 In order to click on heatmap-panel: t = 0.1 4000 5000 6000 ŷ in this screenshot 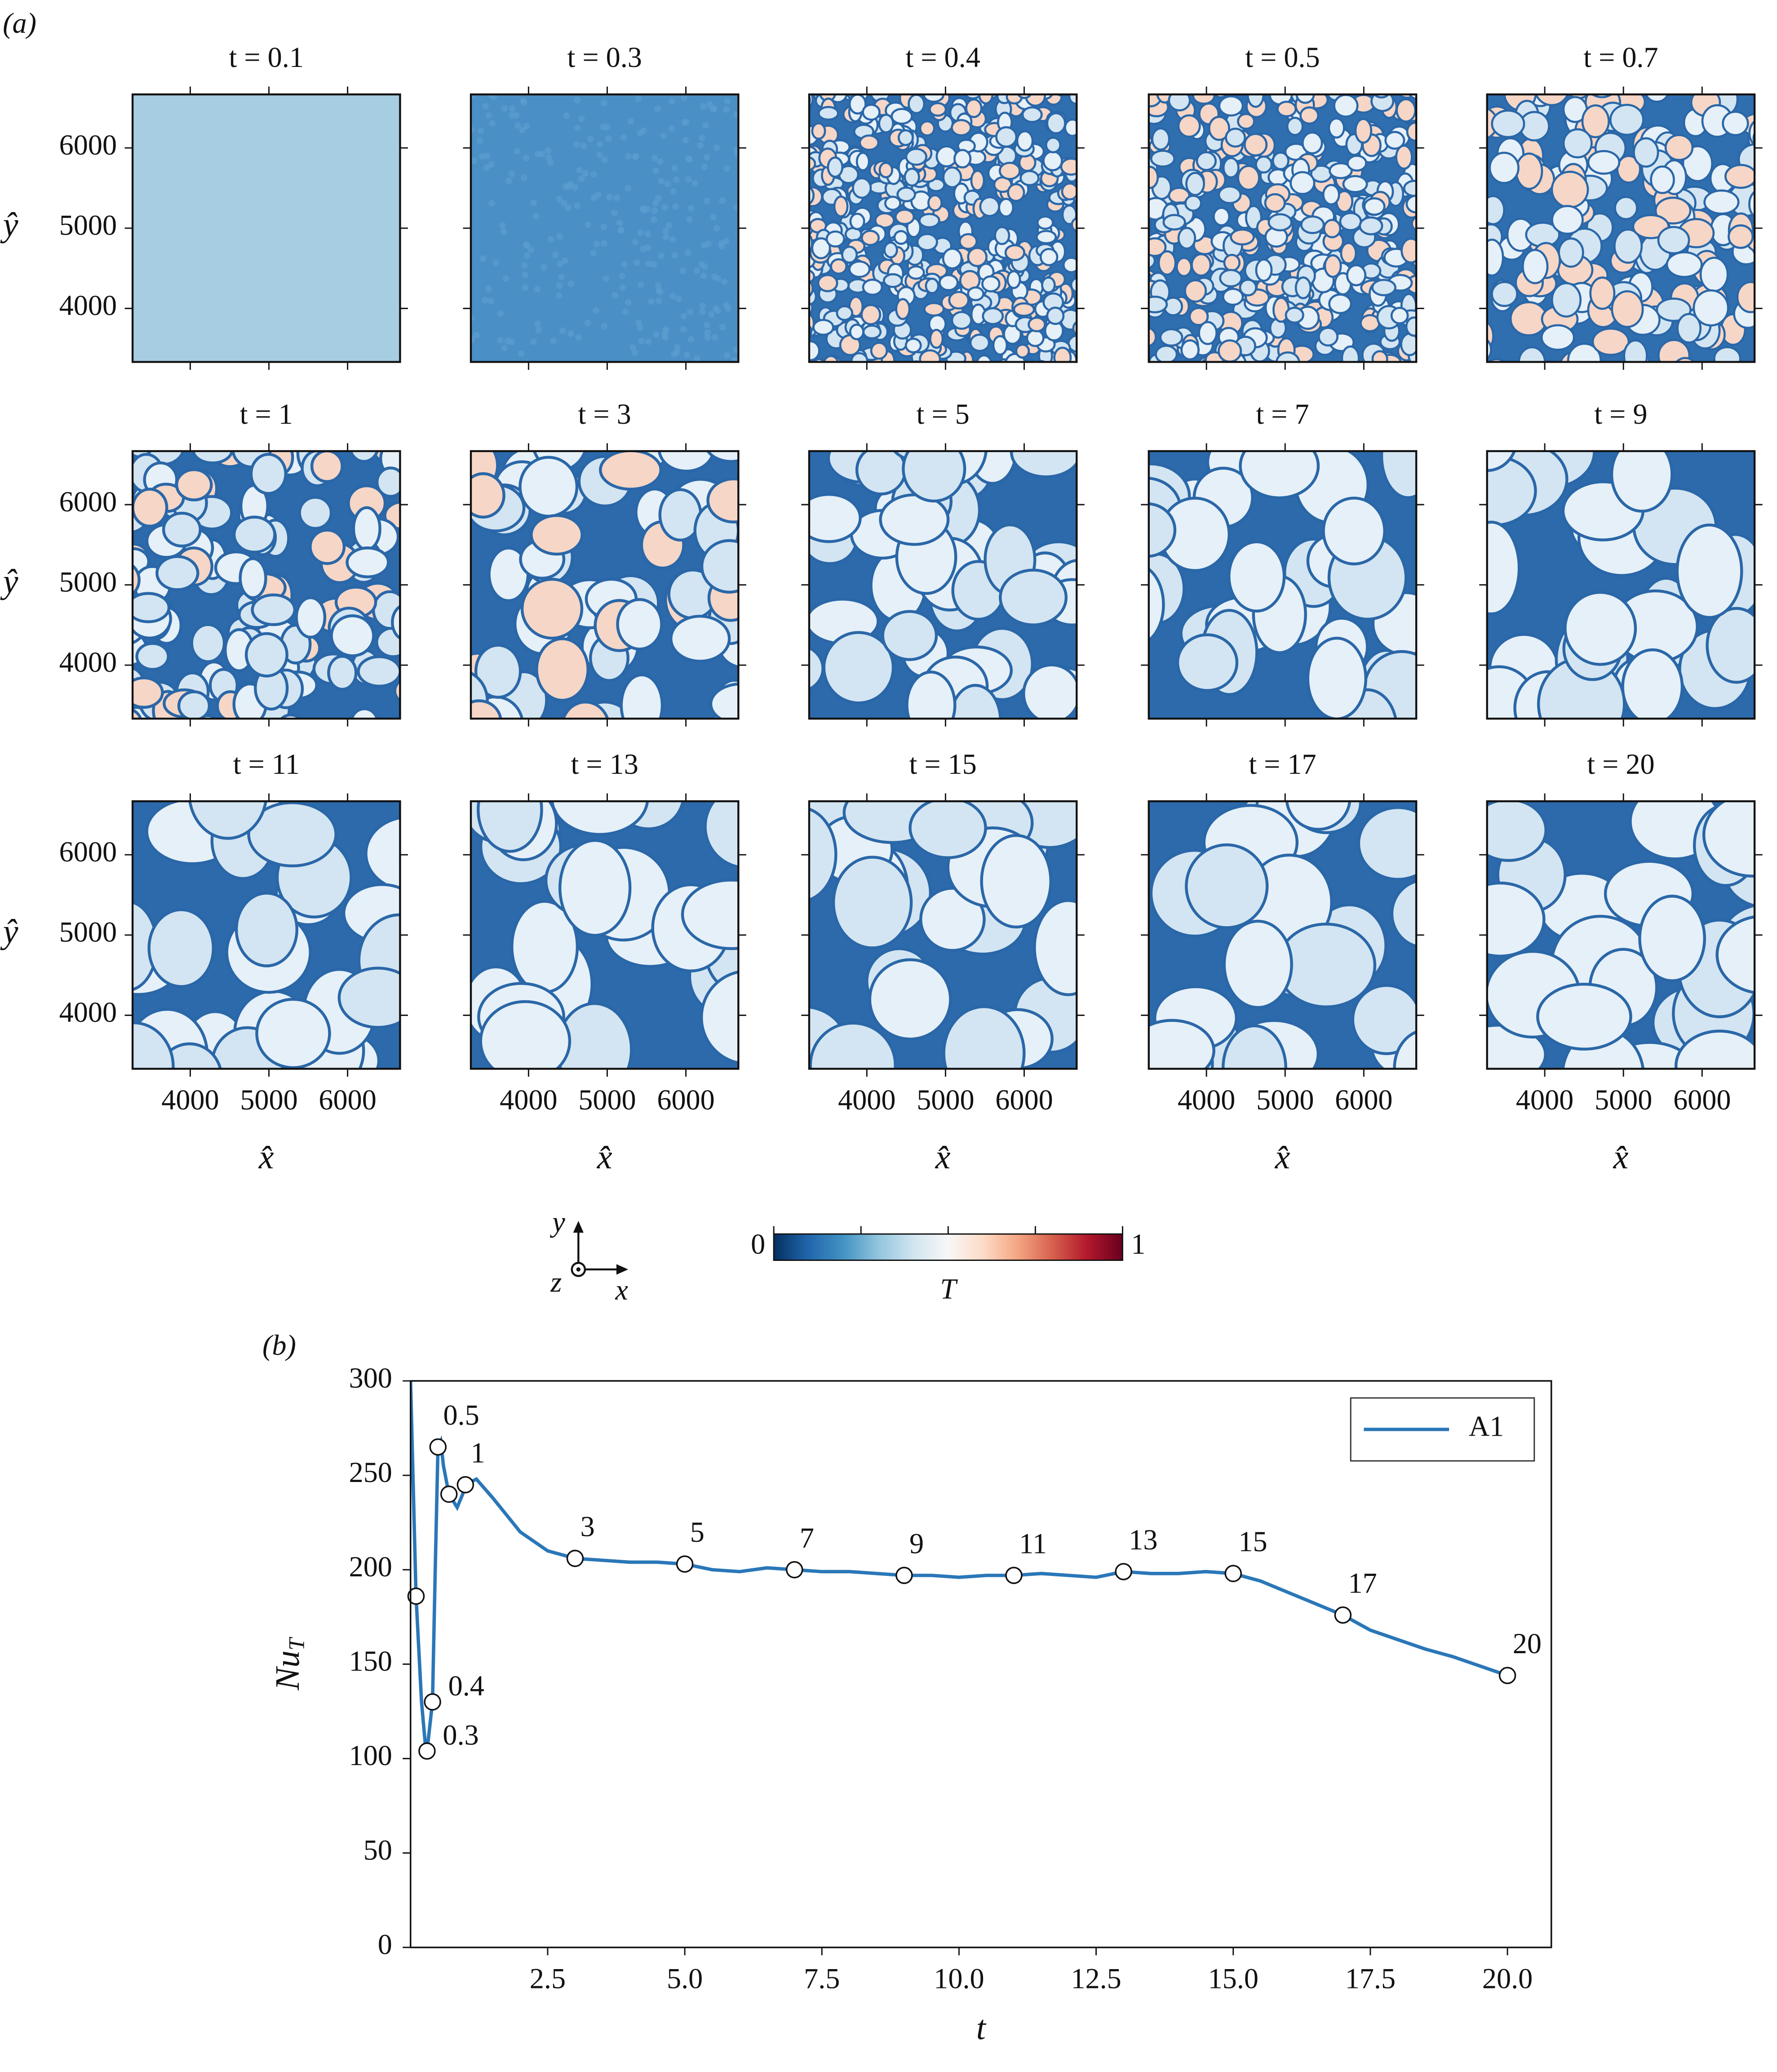, I will do `click(204, 205)`.